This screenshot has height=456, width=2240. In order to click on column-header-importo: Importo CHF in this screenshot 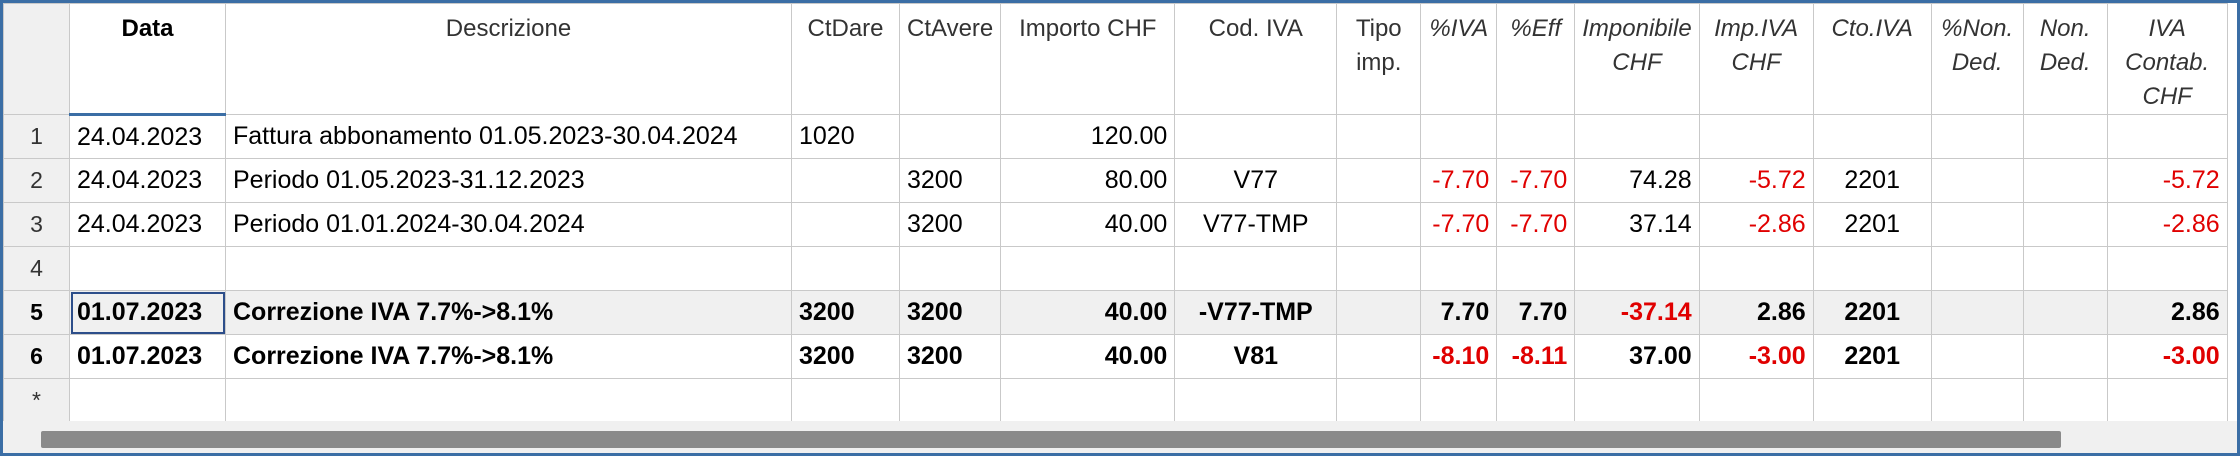, I will do `click(1088, 59)`.